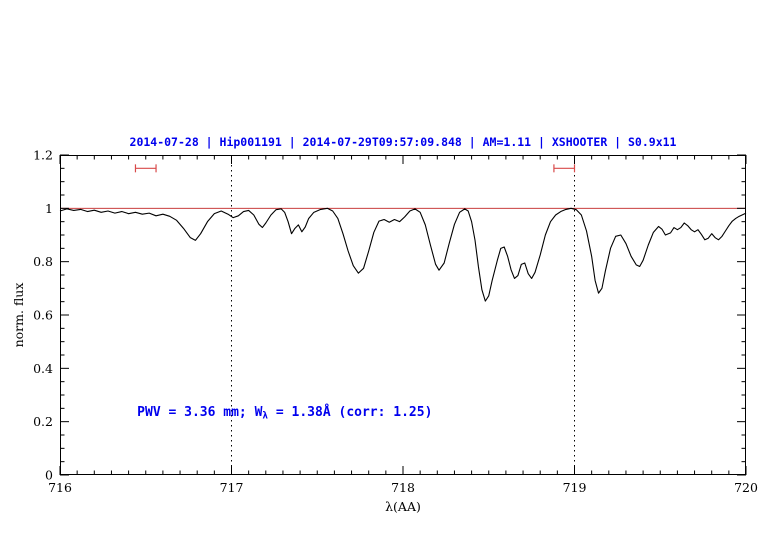 This screenshot has width=782, height=542. Describe the element at coordinates (575, 487) in the screenshot. I see `x-tick-label-719: 719` at that location.